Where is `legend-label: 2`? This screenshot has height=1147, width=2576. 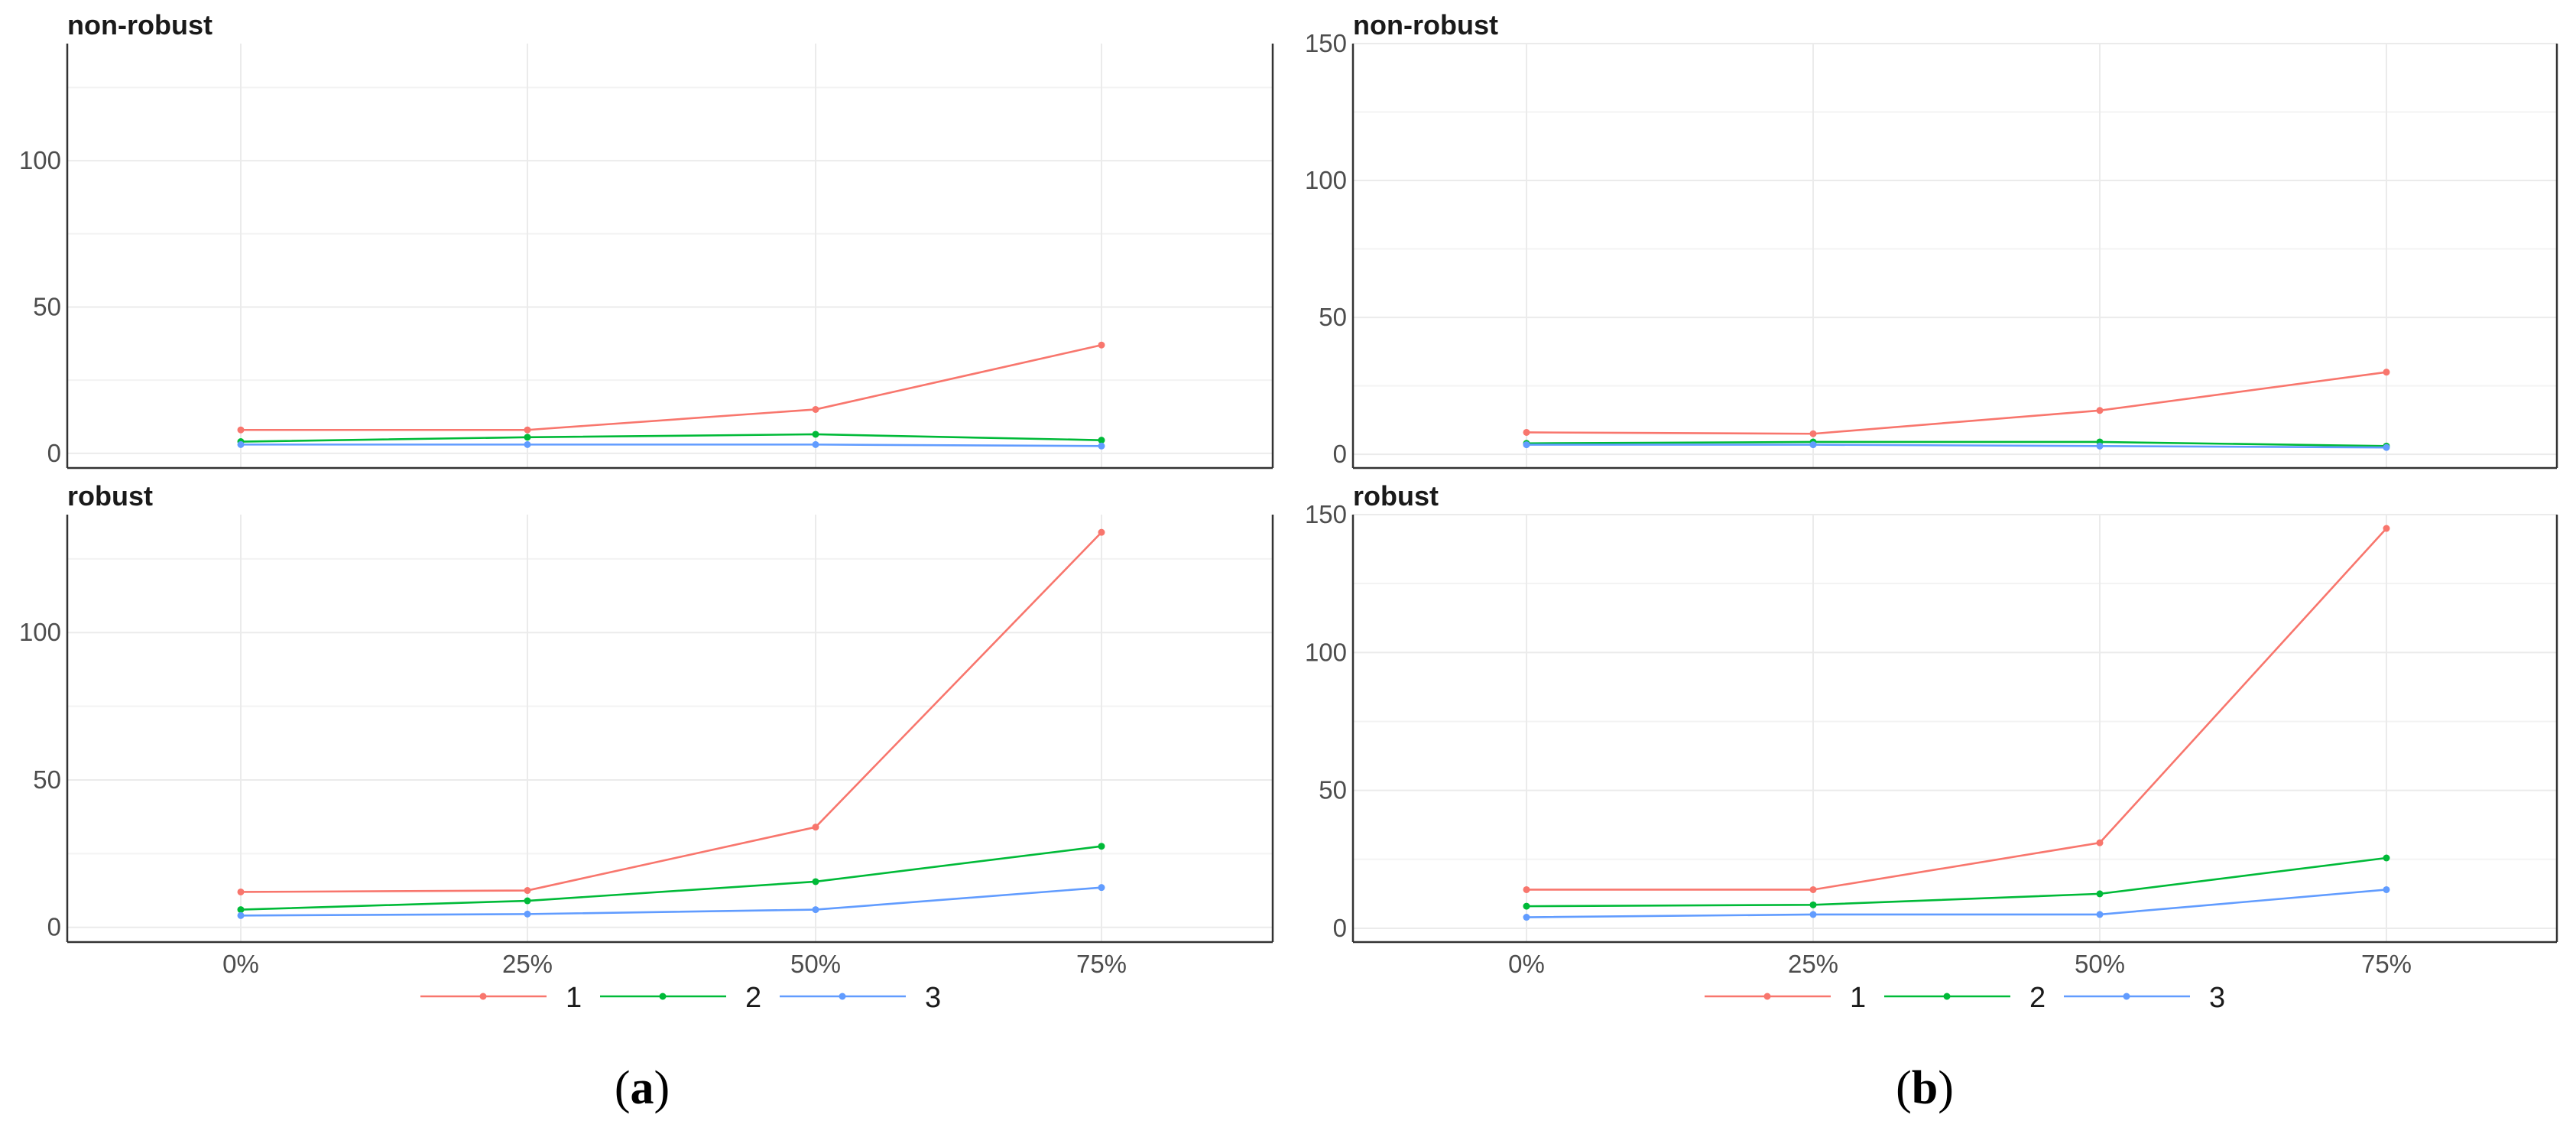
legend-label: 2 is located at coordinates (753, 998).